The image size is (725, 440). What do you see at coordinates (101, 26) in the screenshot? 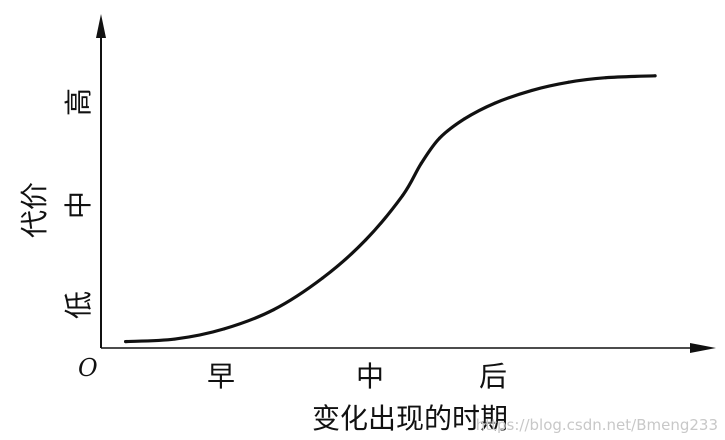
I see `y-axis-arrow` at bounding box center [101, 26].